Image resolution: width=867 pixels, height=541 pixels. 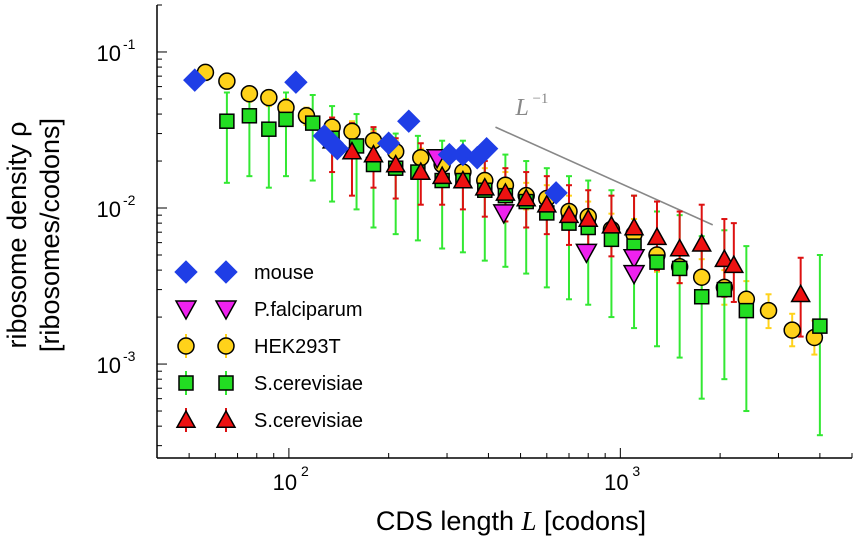 What do you see at coordinates (297, 347) in the screenshot?
I see `legend-label: HEK293T` at bounding box center [297, 347].